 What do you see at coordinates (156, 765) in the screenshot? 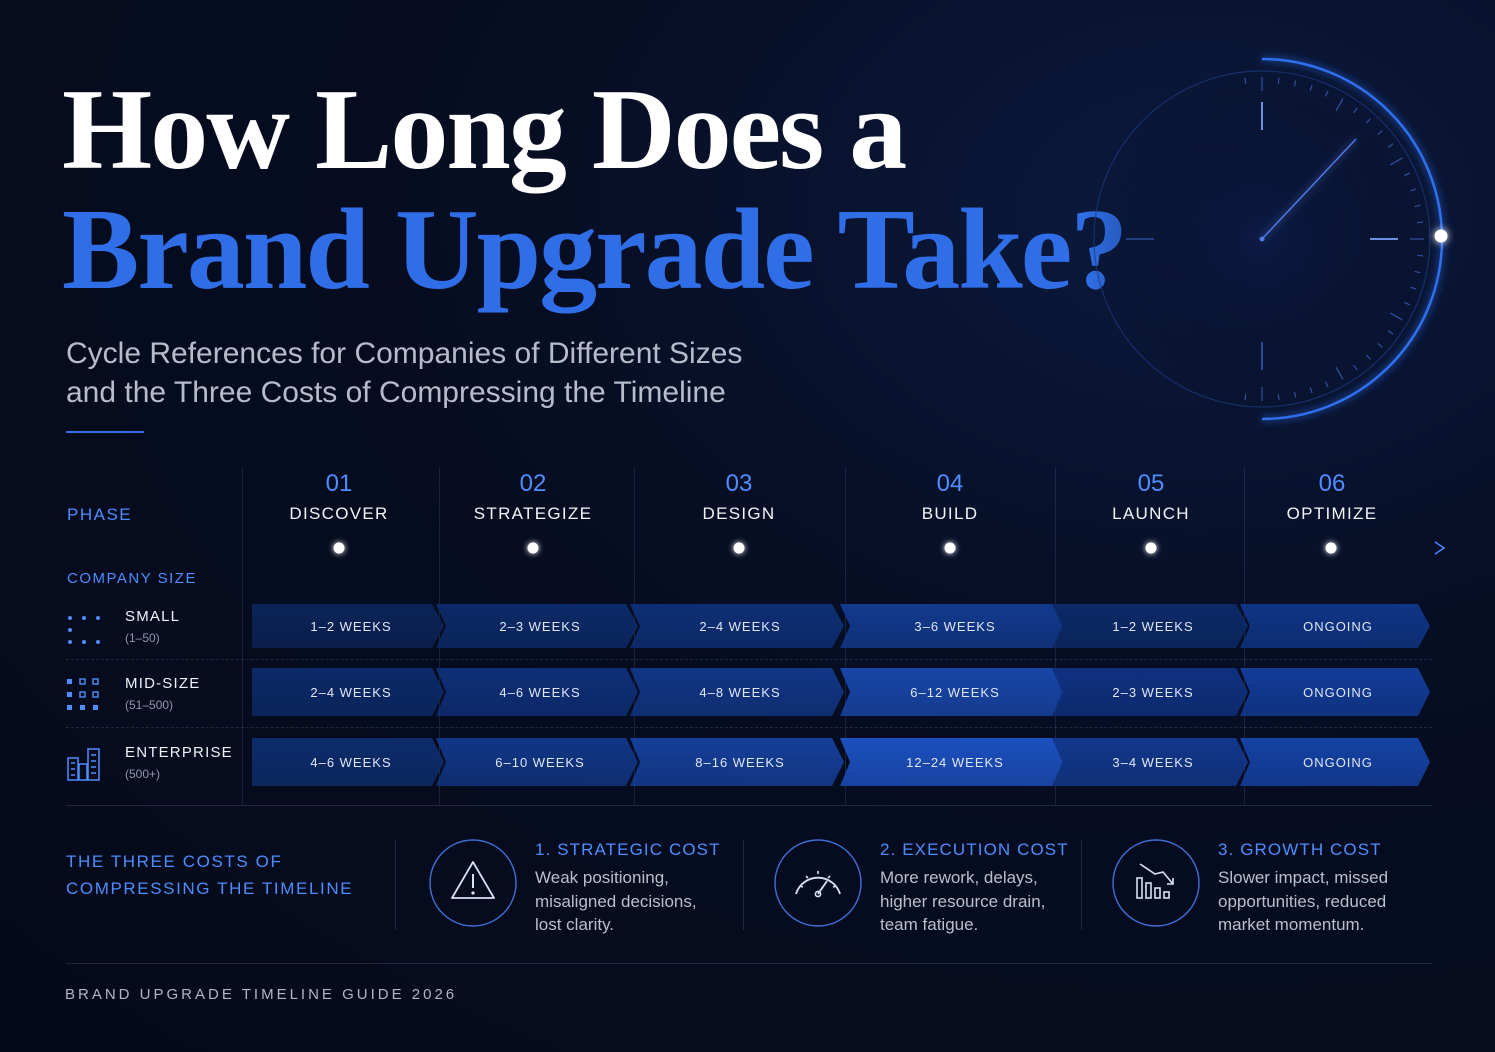
I see `size-row-enterprise: ENTERPRISE (500+)` at bounding box center [156, 765].